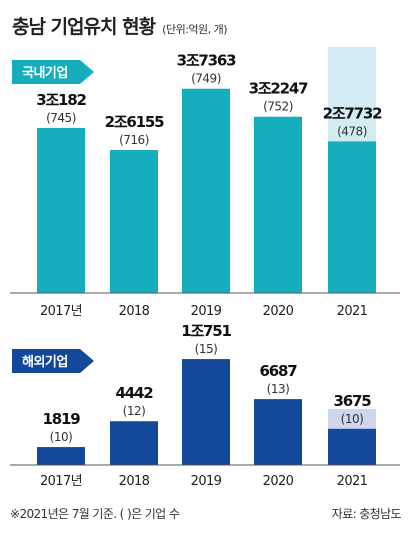 This screenshot has height=541, width=413. What do you see at coordinates (206, 349) in the screenshot?
I see `overseas-count-label: (15)` at bounding box center [206, 349].